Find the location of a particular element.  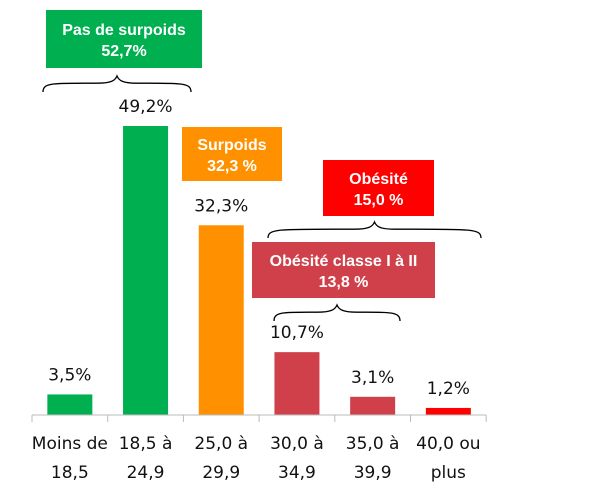

surpoids-box is located at coordinates (232, 154).